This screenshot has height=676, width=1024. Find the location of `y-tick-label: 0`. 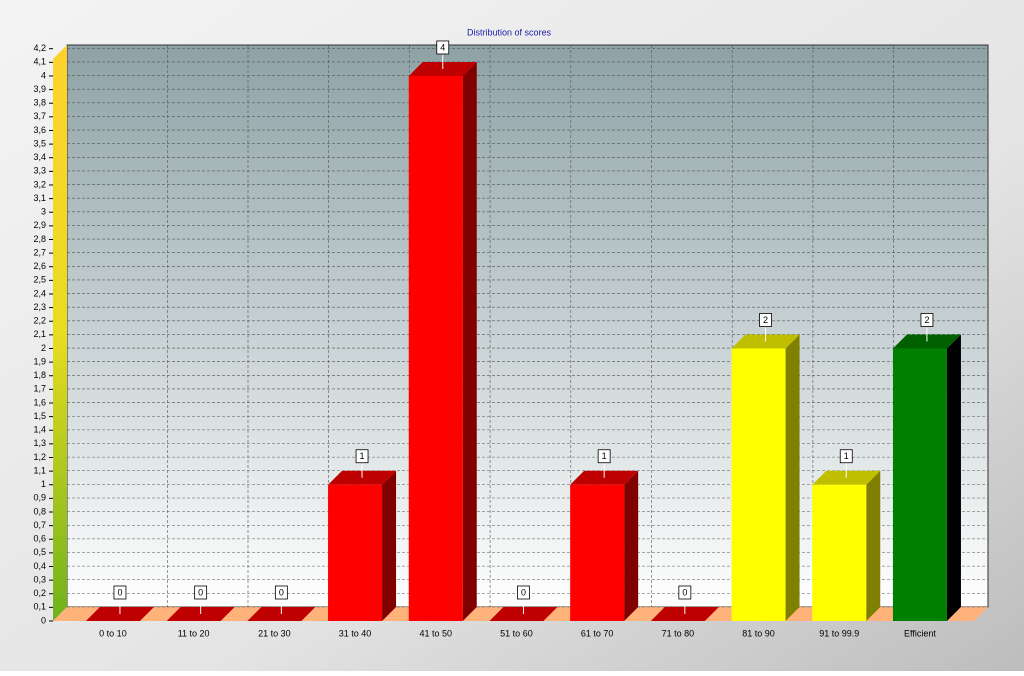

y-tick-label: 0 is located at coordinates (43, 620).